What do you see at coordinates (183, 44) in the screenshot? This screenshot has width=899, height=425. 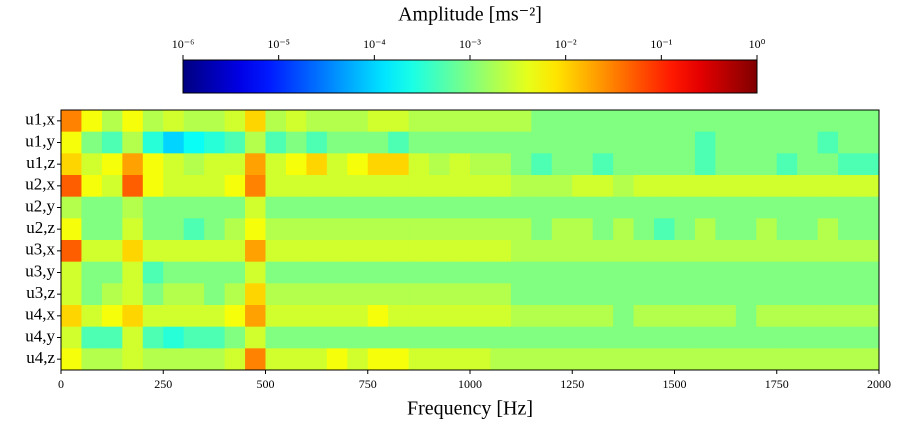 I see `colorbar-tick-label: 10⁻⁶` at bounding box center [183, 44].